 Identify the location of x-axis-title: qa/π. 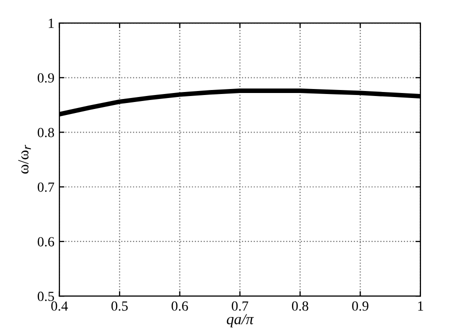
(240, 321).